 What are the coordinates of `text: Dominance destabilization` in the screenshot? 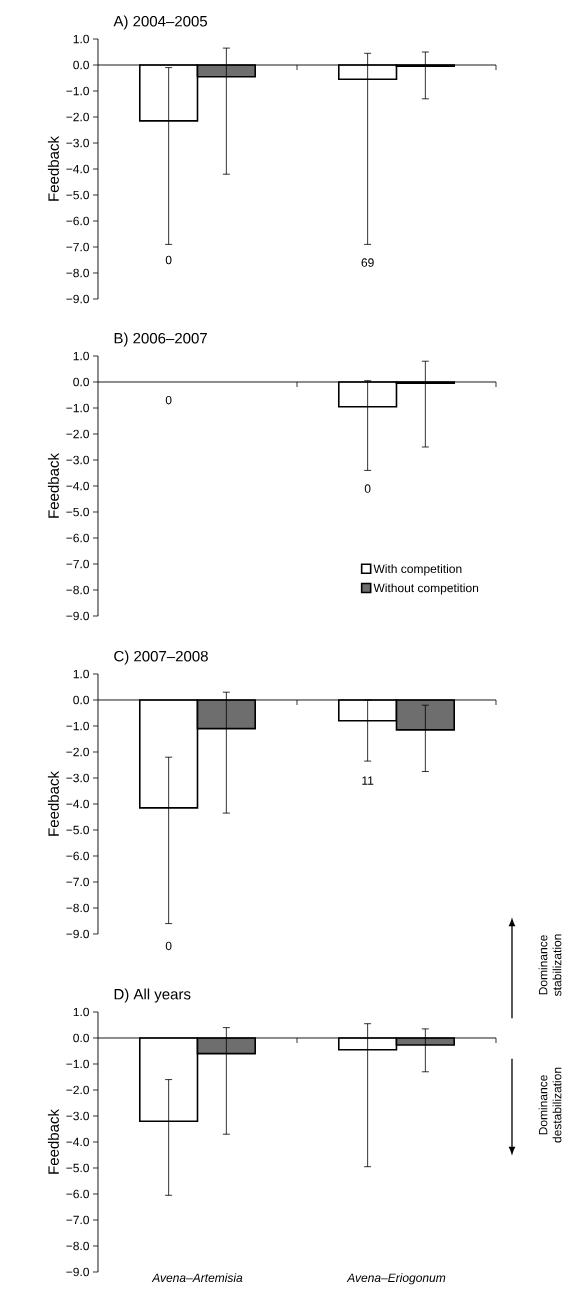 It's located at (550, 1105).